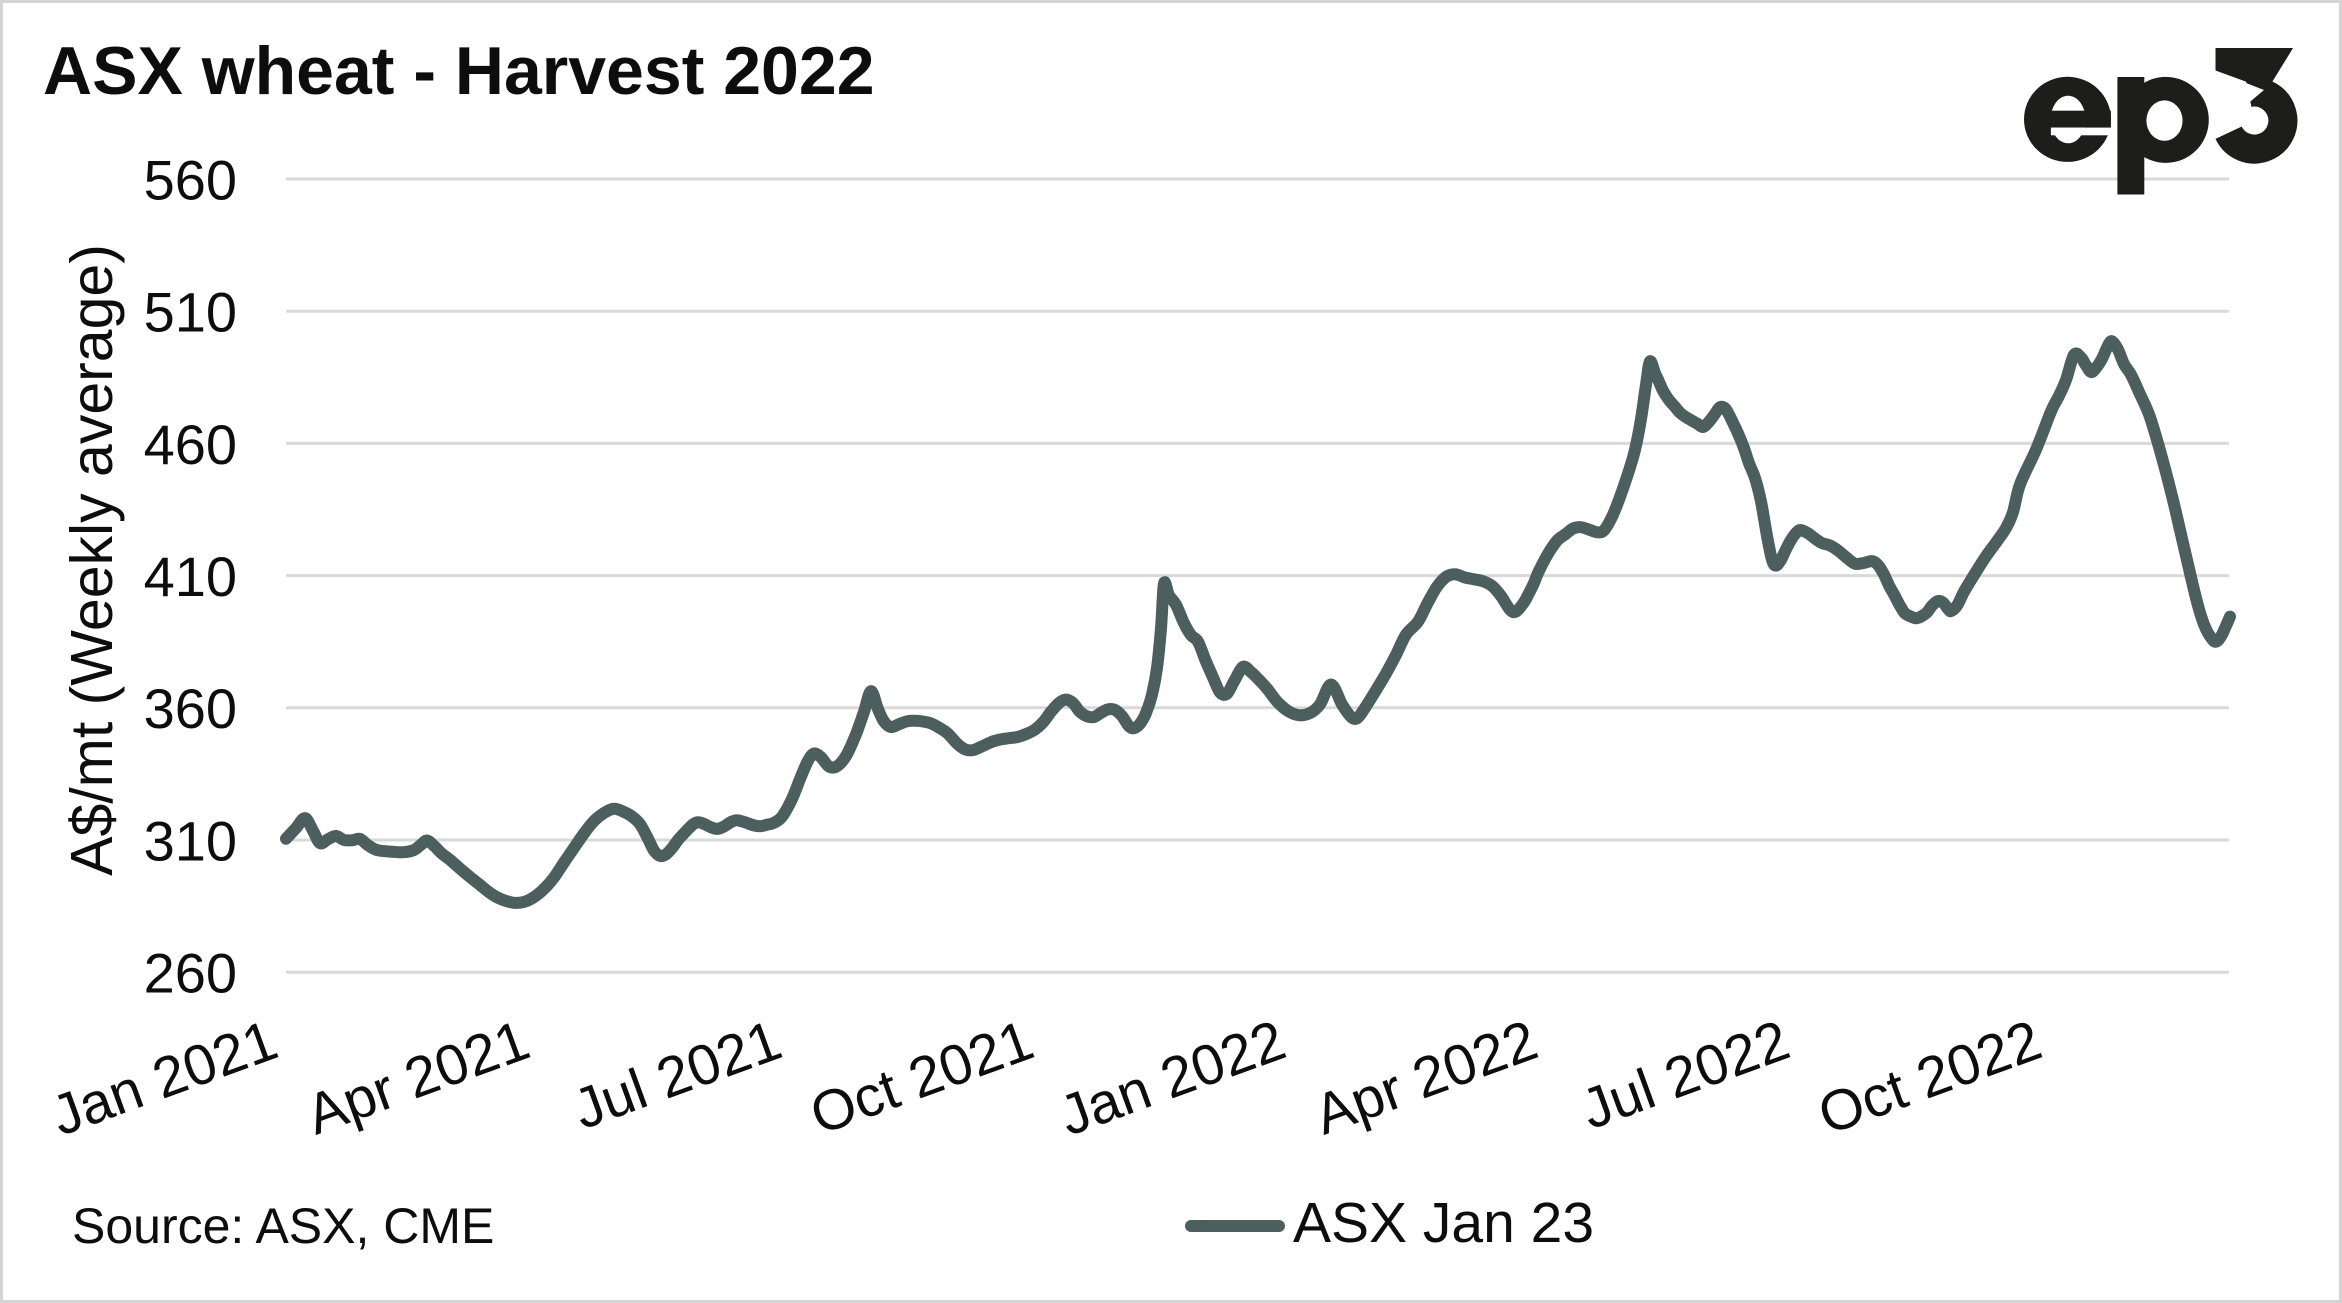 The height and width of the screenshot is (1303, 2342). Describe the element at coordinates (92, 560) in the screenshot. I see `svg-text: A$/mt (Weekly average)` at that location.